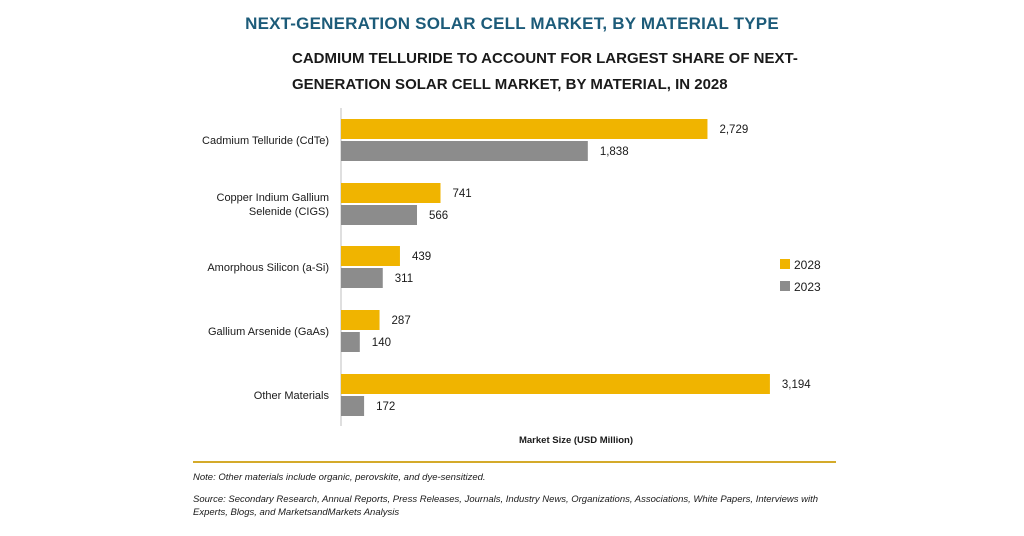 The height and width of the screenshot is (536, 1024). What do you see at coordinates (292, 396) in the screenshot?
I see `category-label: Other Materials` at bounding box center [292, 396].